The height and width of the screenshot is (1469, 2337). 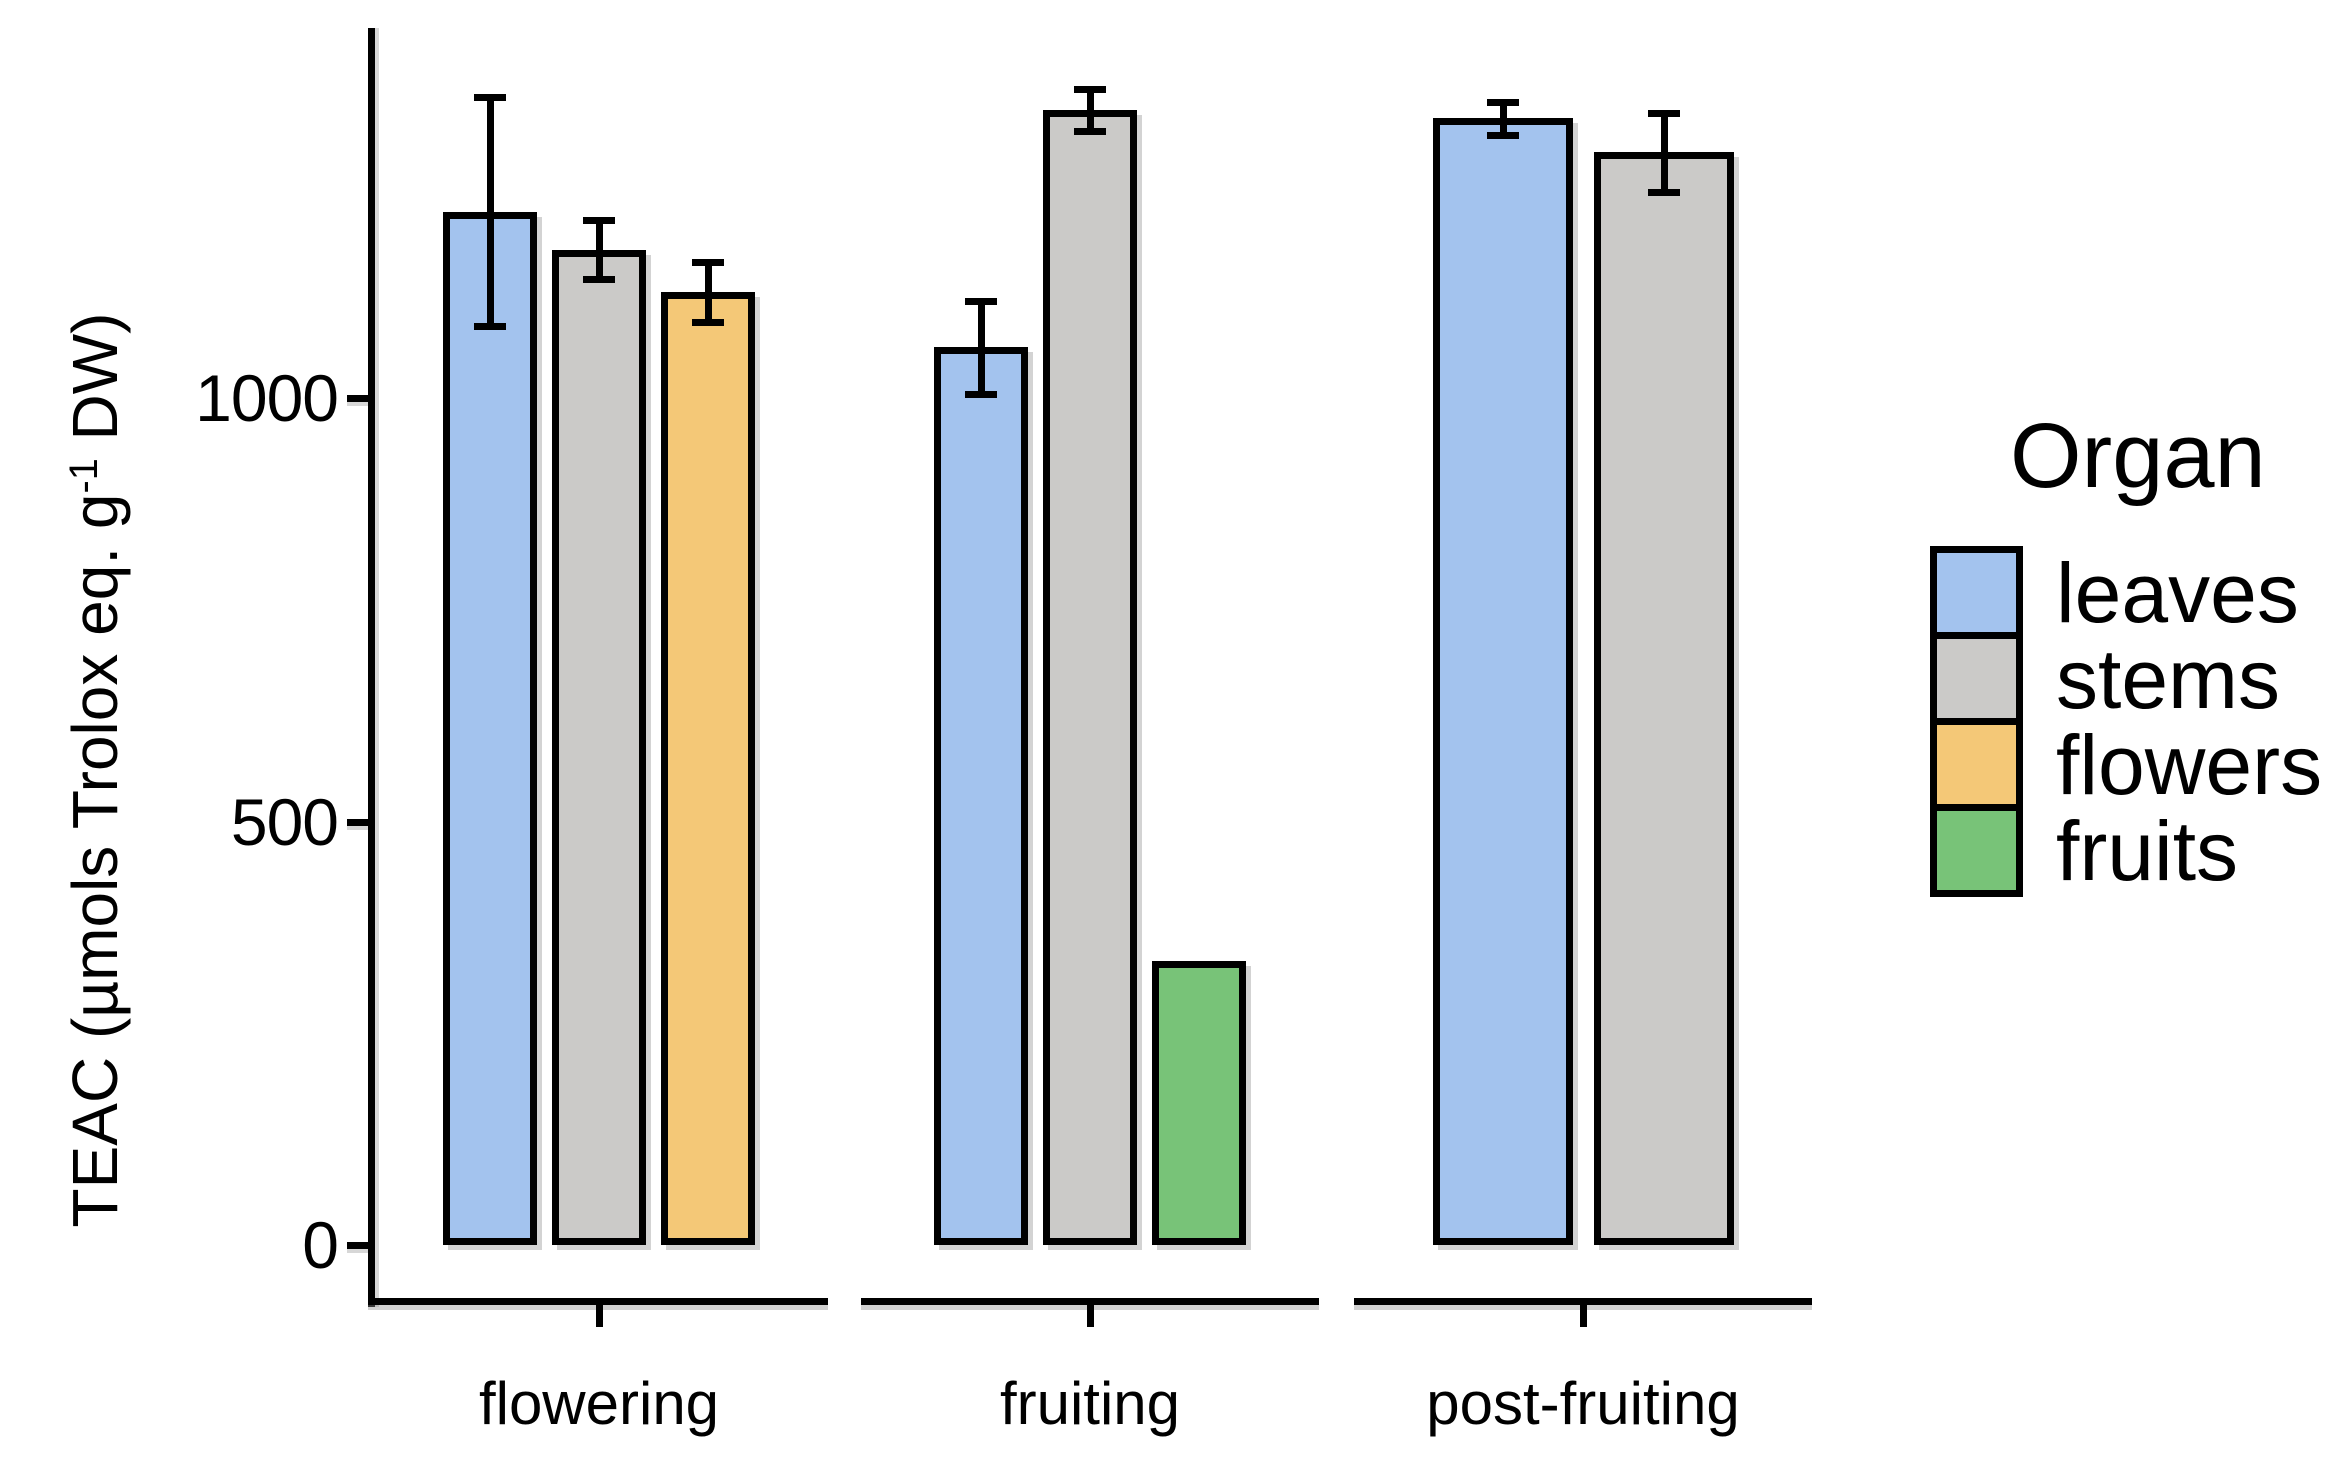 What do you see at coordinates (599, 1403) in the screenshot?
I see `x-tick-label-flowering: flowering` at bounding box center [599, 1403].